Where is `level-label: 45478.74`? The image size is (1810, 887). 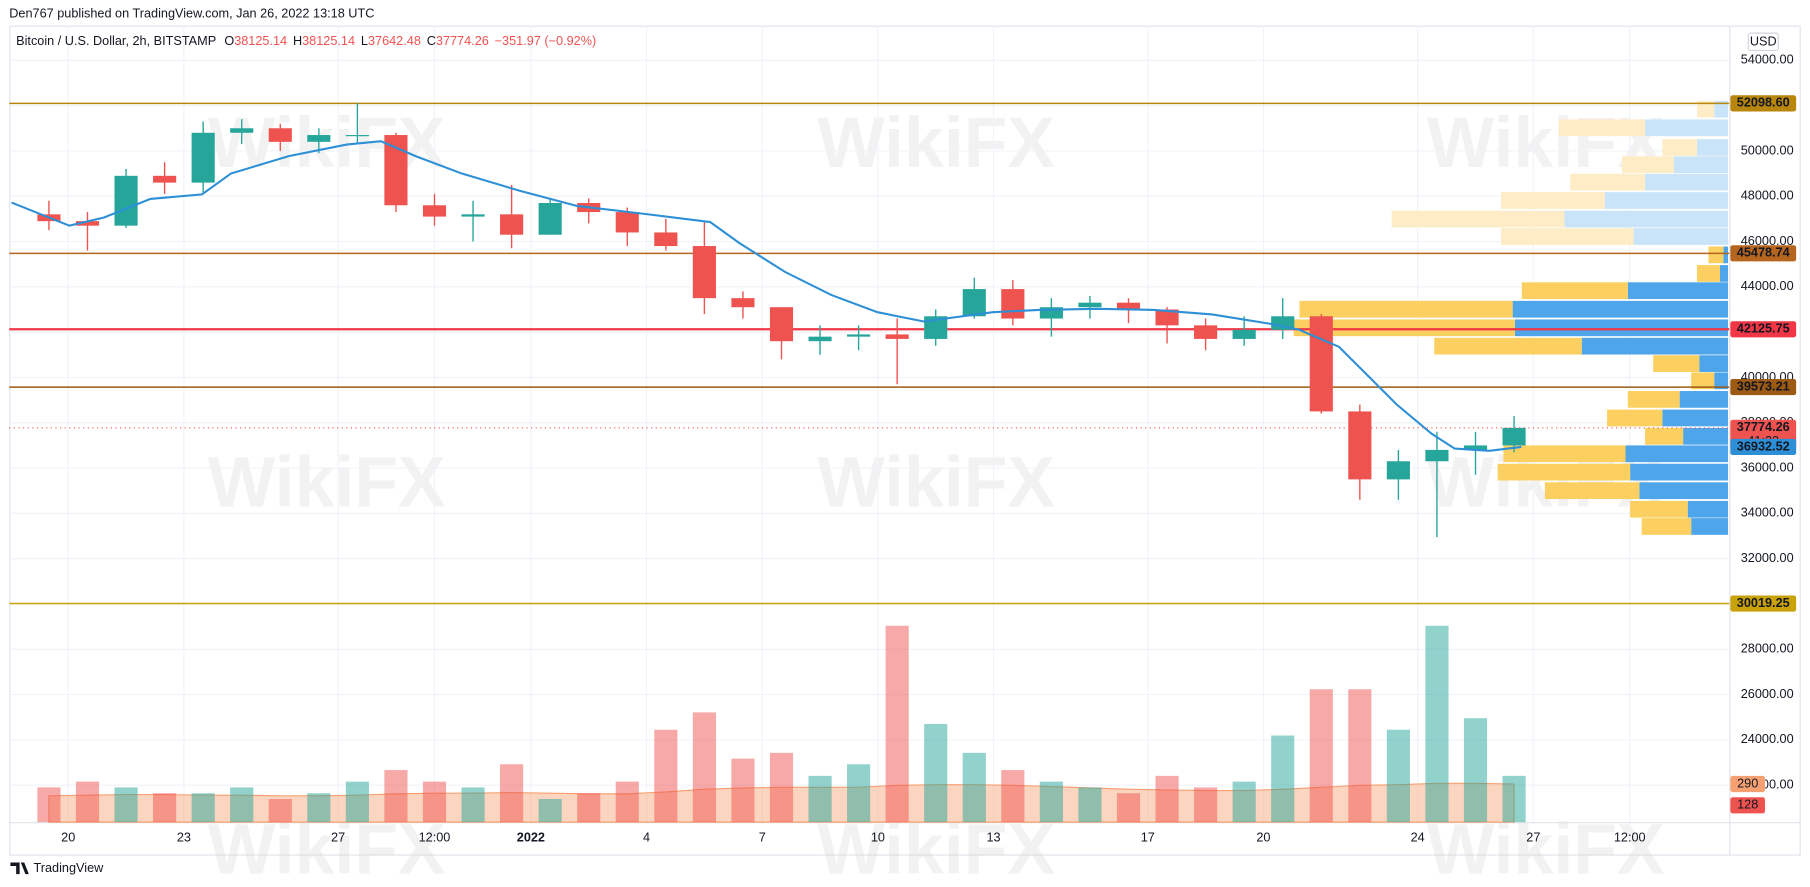 level-label: 45478.74 is located at coordinates (1763, 253).